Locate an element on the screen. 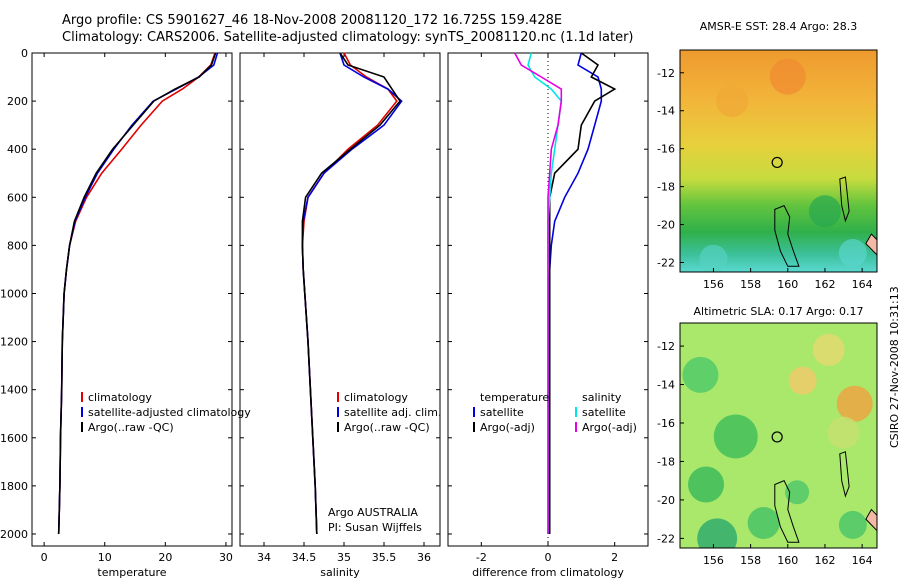 This screenshot has width=900, height=580. x-axis-label: difference from climatology is located at coordinates (548, 572).